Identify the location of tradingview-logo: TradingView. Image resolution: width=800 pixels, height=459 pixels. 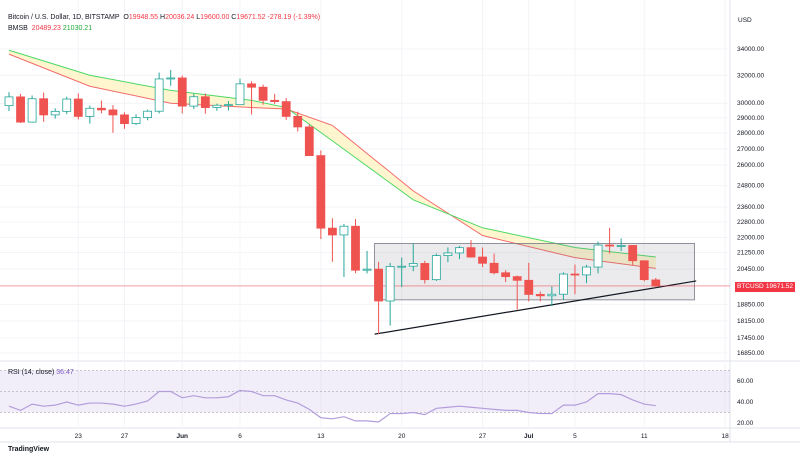
(29, 449).